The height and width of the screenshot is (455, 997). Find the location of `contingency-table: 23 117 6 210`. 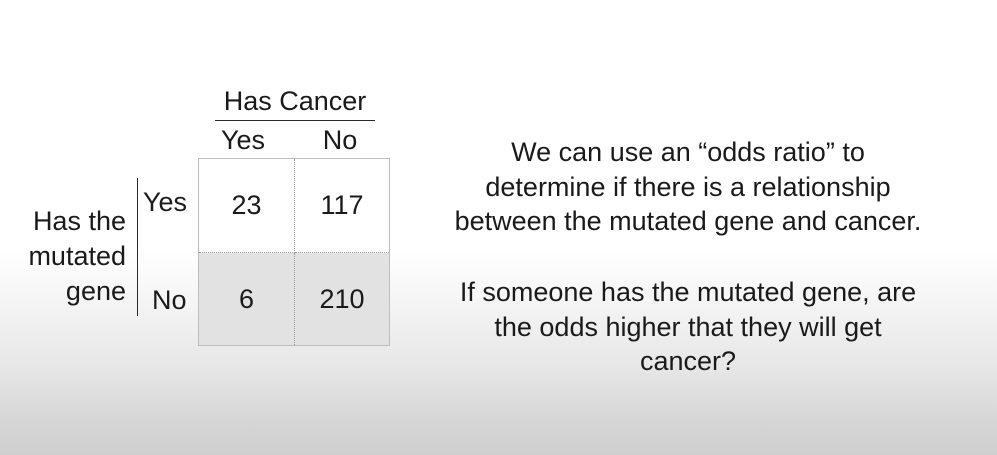

contingency-table: 23 117 6 210 is located at coordinates (294, 252).